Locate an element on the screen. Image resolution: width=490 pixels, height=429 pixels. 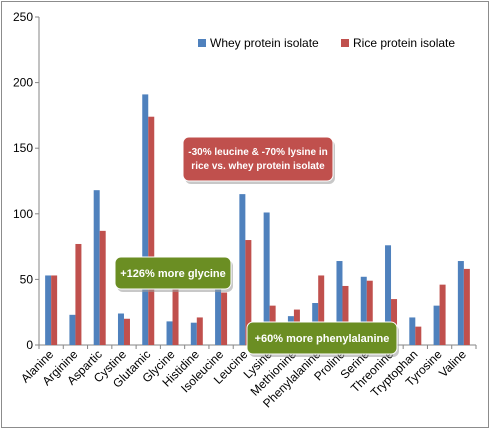
y-tick-label: 100 is located at coordinates (23, 214).